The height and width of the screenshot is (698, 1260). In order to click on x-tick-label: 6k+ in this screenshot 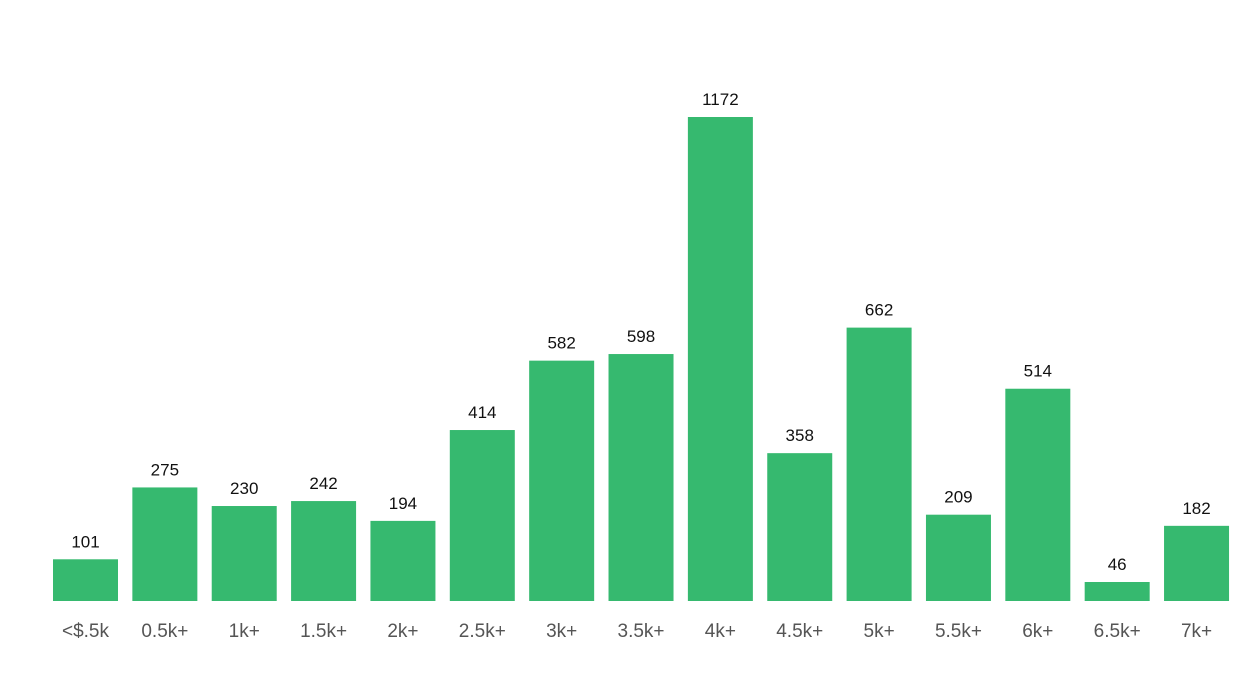, I will do `click(1037, 631)`.